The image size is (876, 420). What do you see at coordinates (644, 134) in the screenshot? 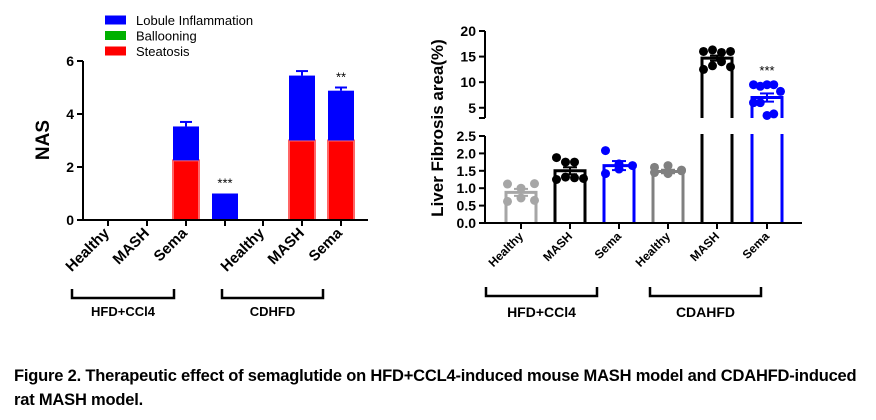
I see `bars: ***` at bounding box center [644, 134].